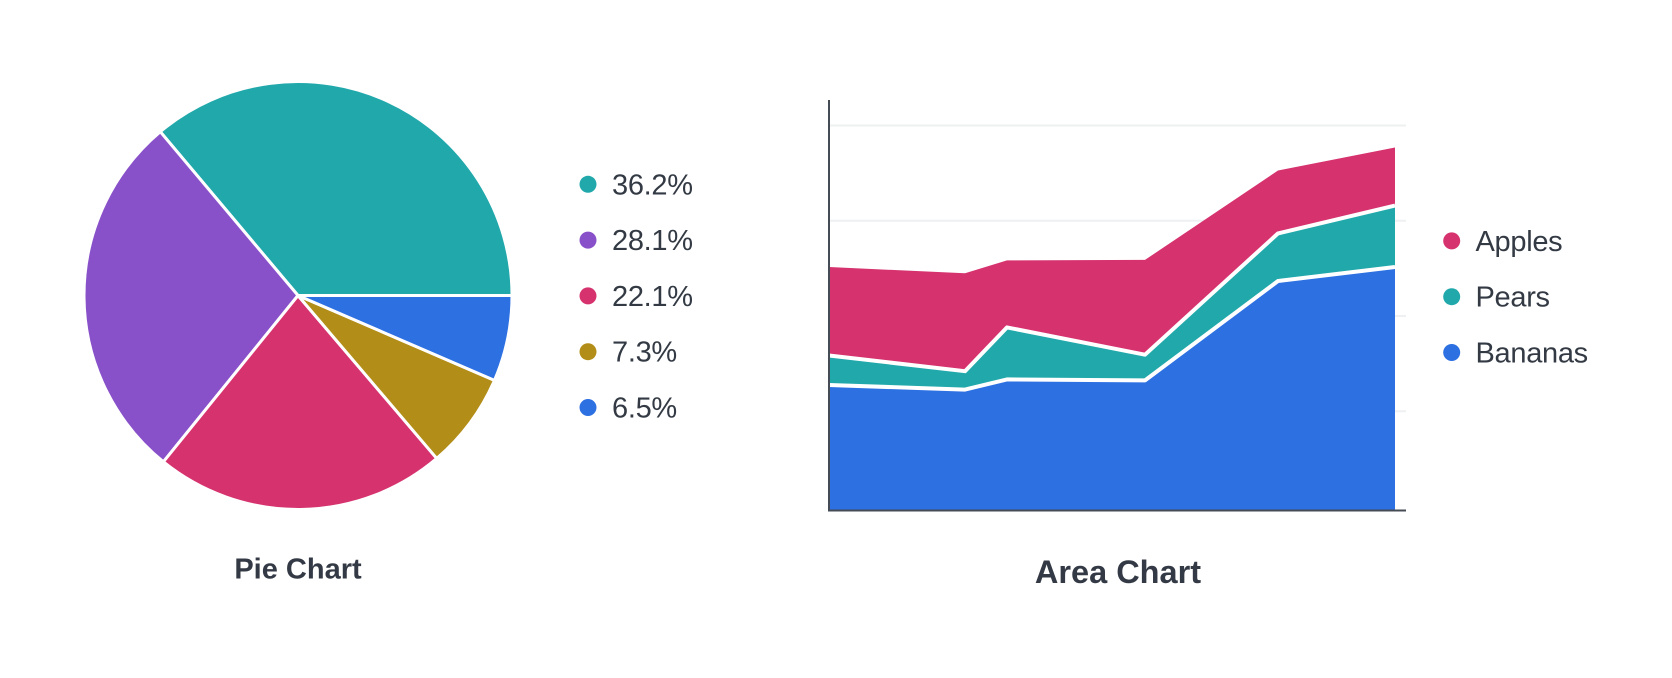 The height and width of the screenshot is (678, 1672). What do you see at coordinates (644, 409) in the screenshot?
I see `svg-text: 6.5%` at bounding box center [644, 409].